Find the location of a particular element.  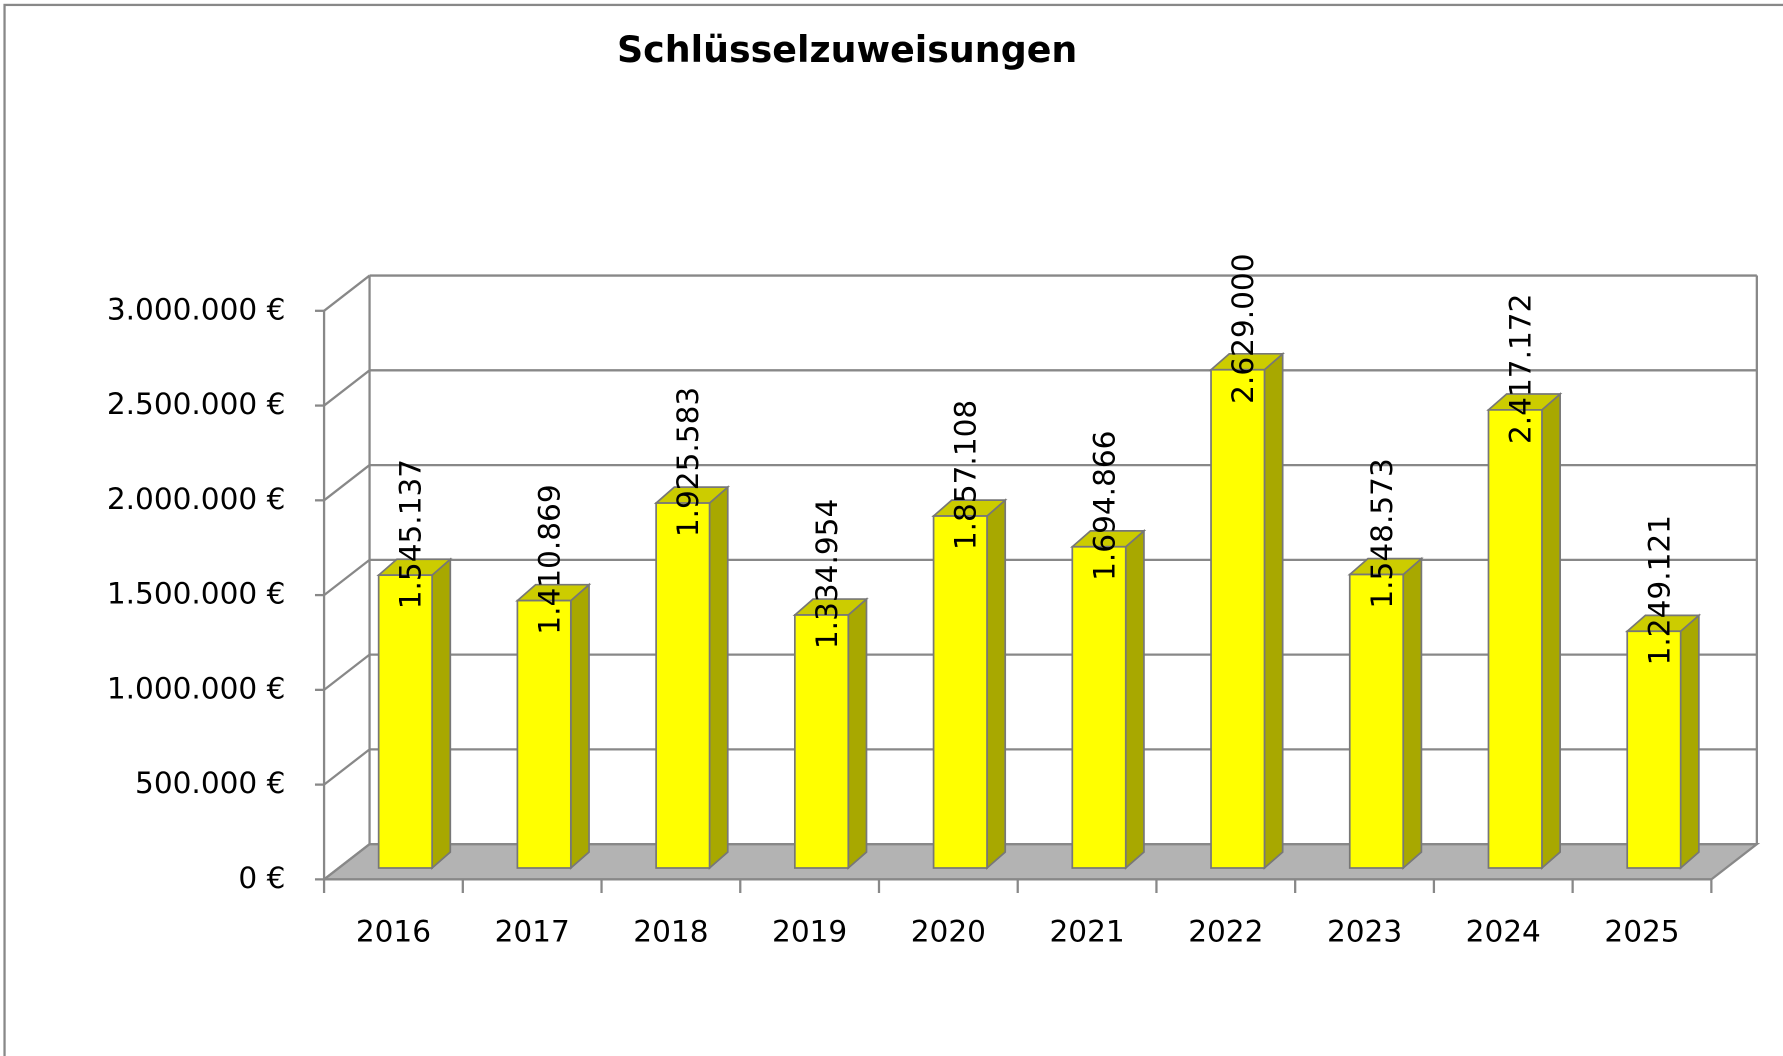

value-label: 1.545.137 is located at coordinates (411, 534).